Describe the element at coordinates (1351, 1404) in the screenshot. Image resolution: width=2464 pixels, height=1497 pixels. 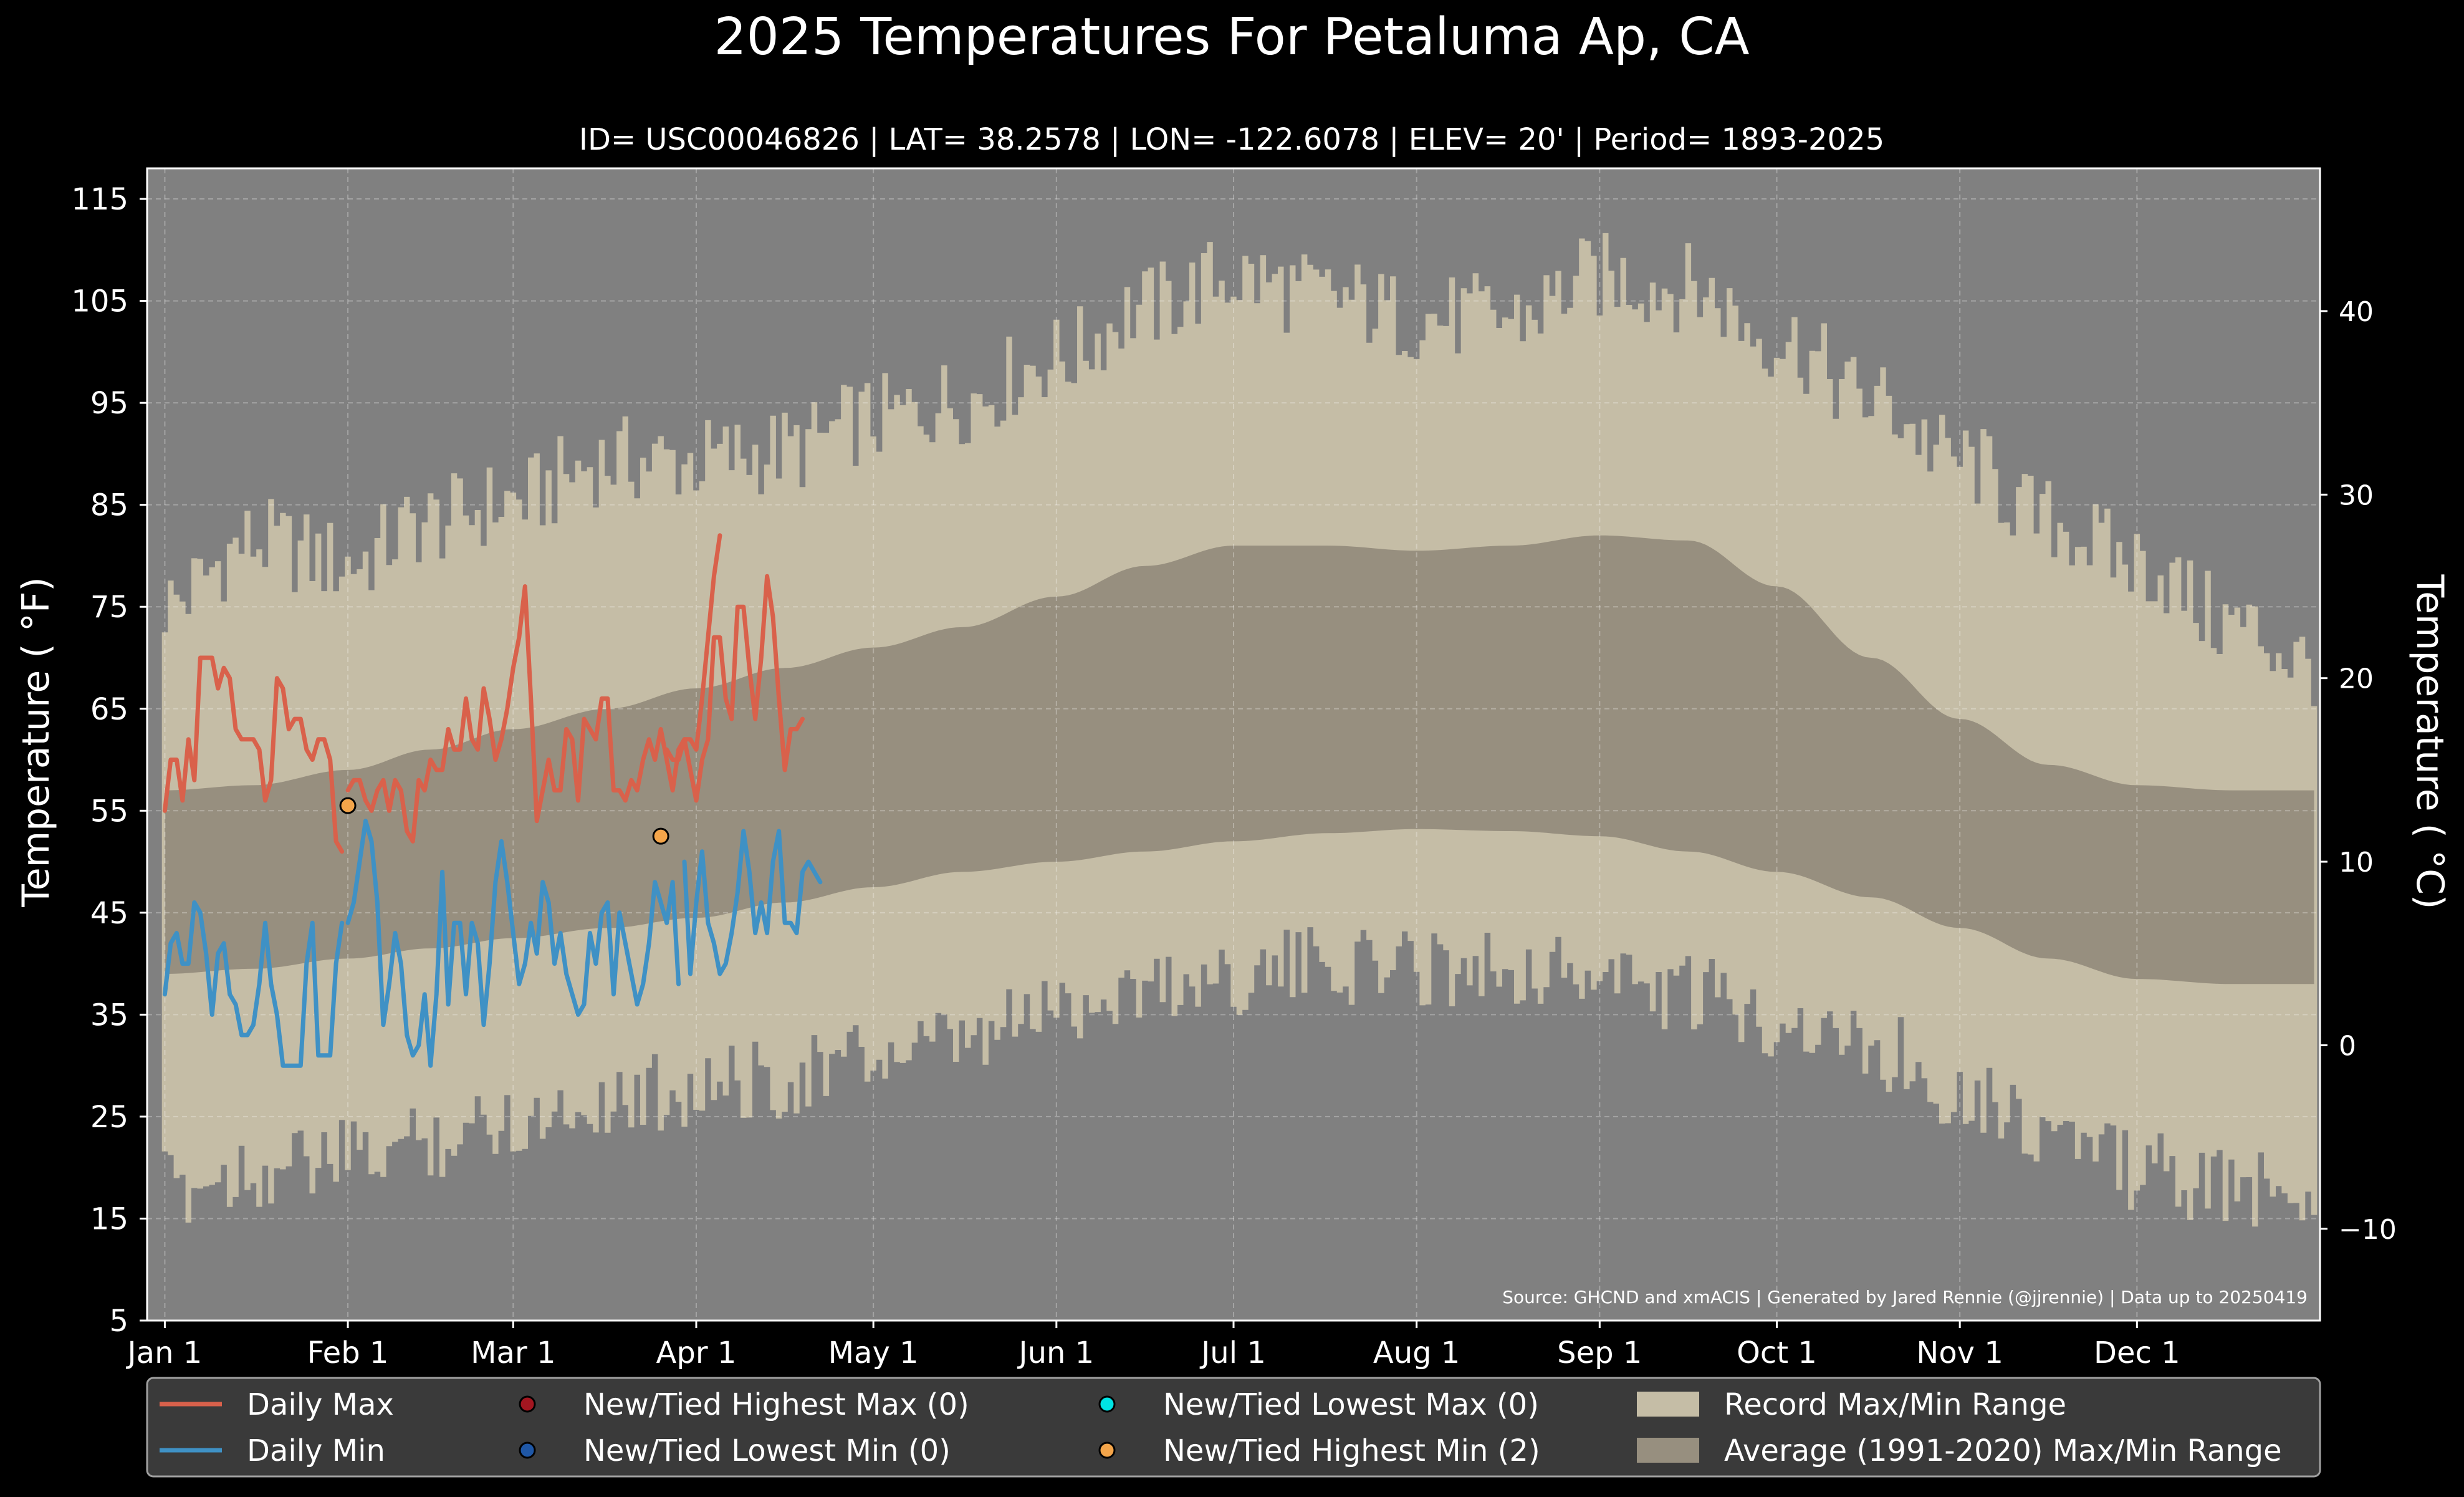
I see `legend-label: New/Tied Lowest Max (0)` at that location.